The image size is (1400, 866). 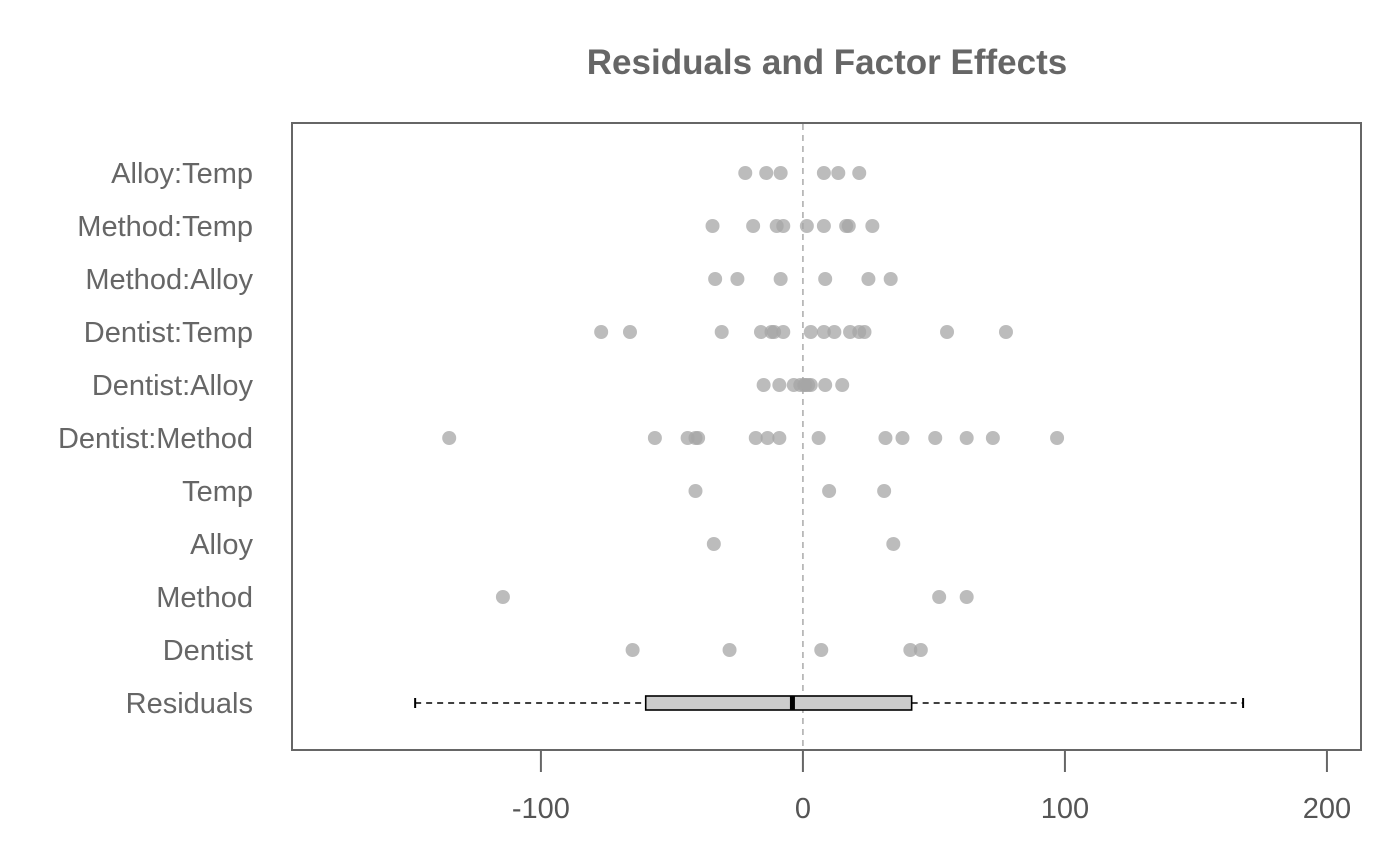 I want to click on category-label-method-temp: Method:Temp, so click(x=165, y=227).